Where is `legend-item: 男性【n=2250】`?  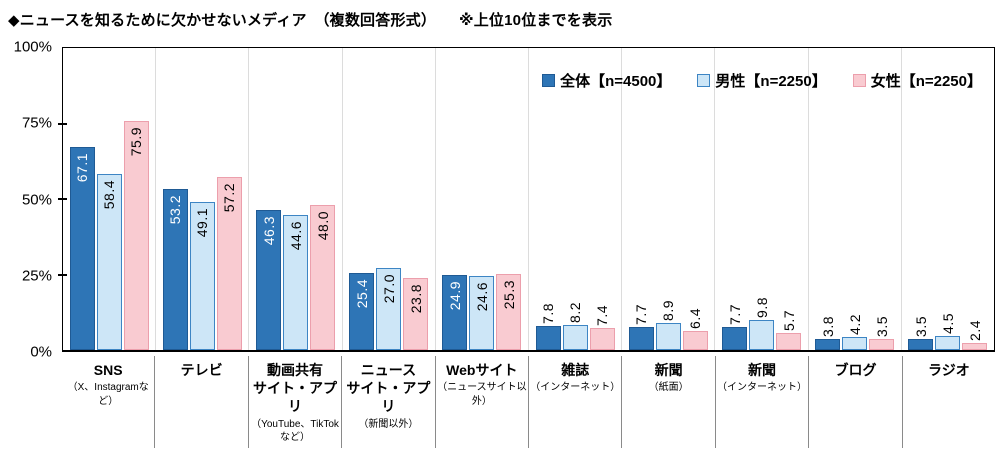
legend-item: 男性【n=2250】 is located at coordinates (762, 80).